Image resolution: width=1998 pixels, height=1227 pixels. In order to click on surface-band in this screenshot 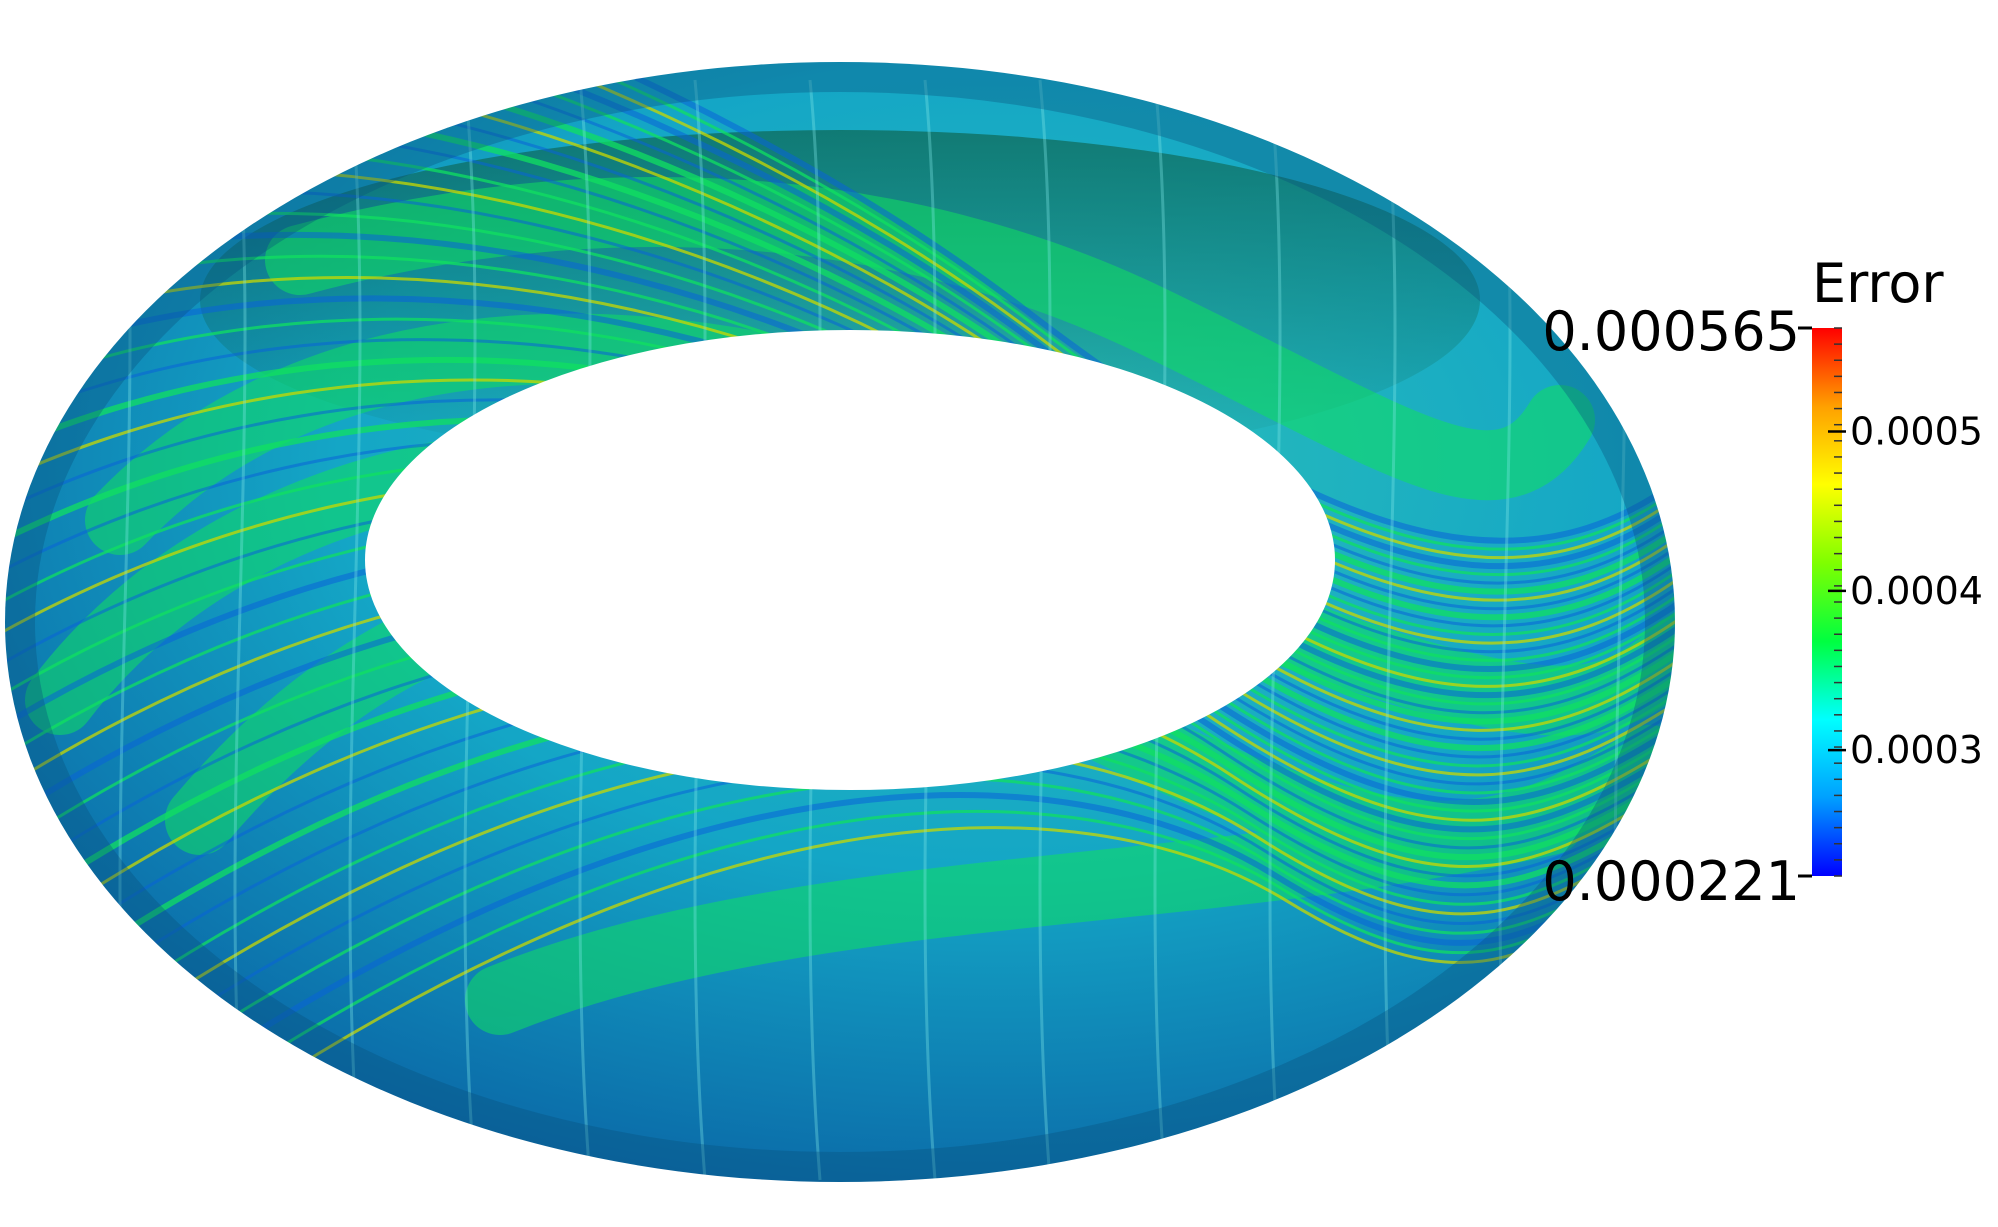, I will do `click(535, 434)`.